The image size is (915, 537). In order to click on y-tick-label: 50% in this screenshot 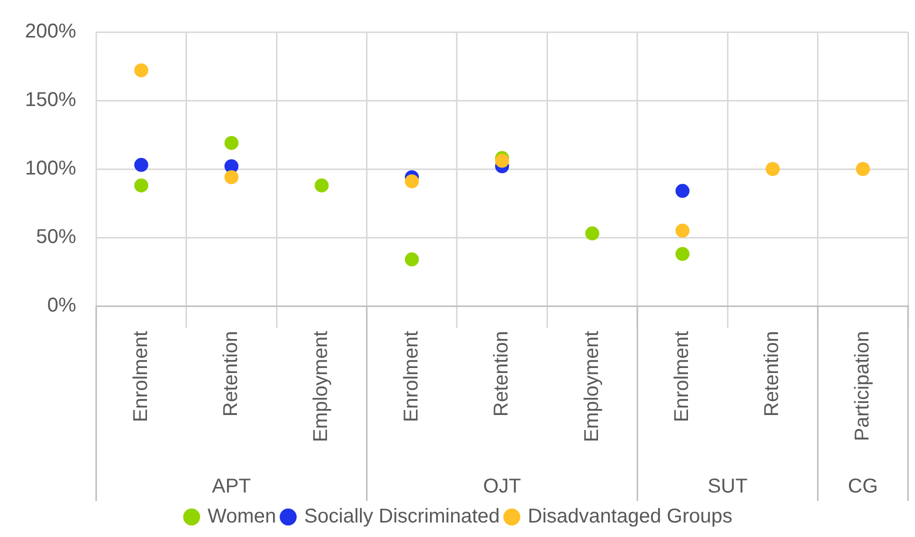, I will do `click(56, 237)`.